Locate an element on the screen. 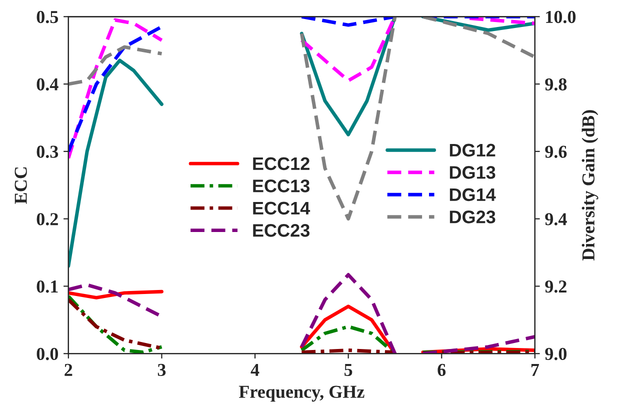  y2-tick-label: 9.6 is located at coordinates (556, 152).